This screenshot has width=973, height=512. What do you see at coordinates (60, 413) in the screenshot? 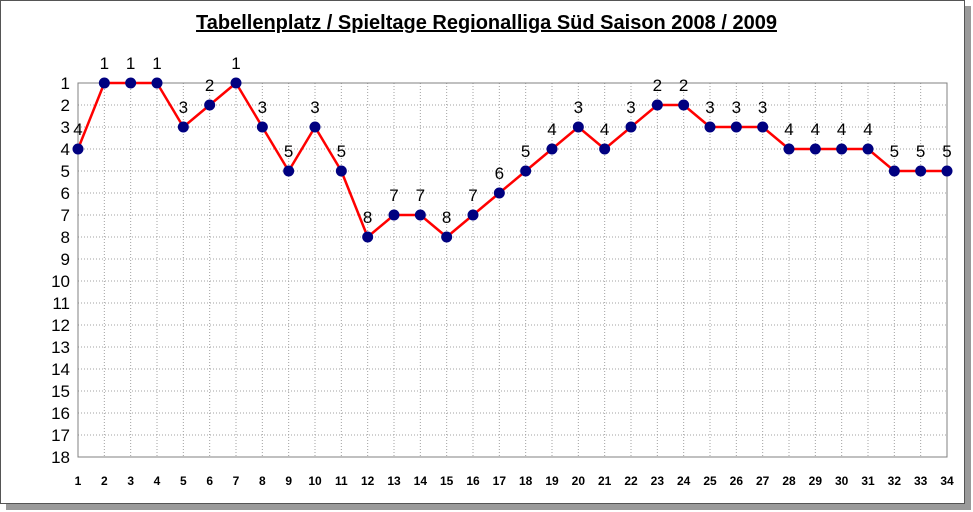
I see `y-tick-label: 16` at bounding box center [60, 413].